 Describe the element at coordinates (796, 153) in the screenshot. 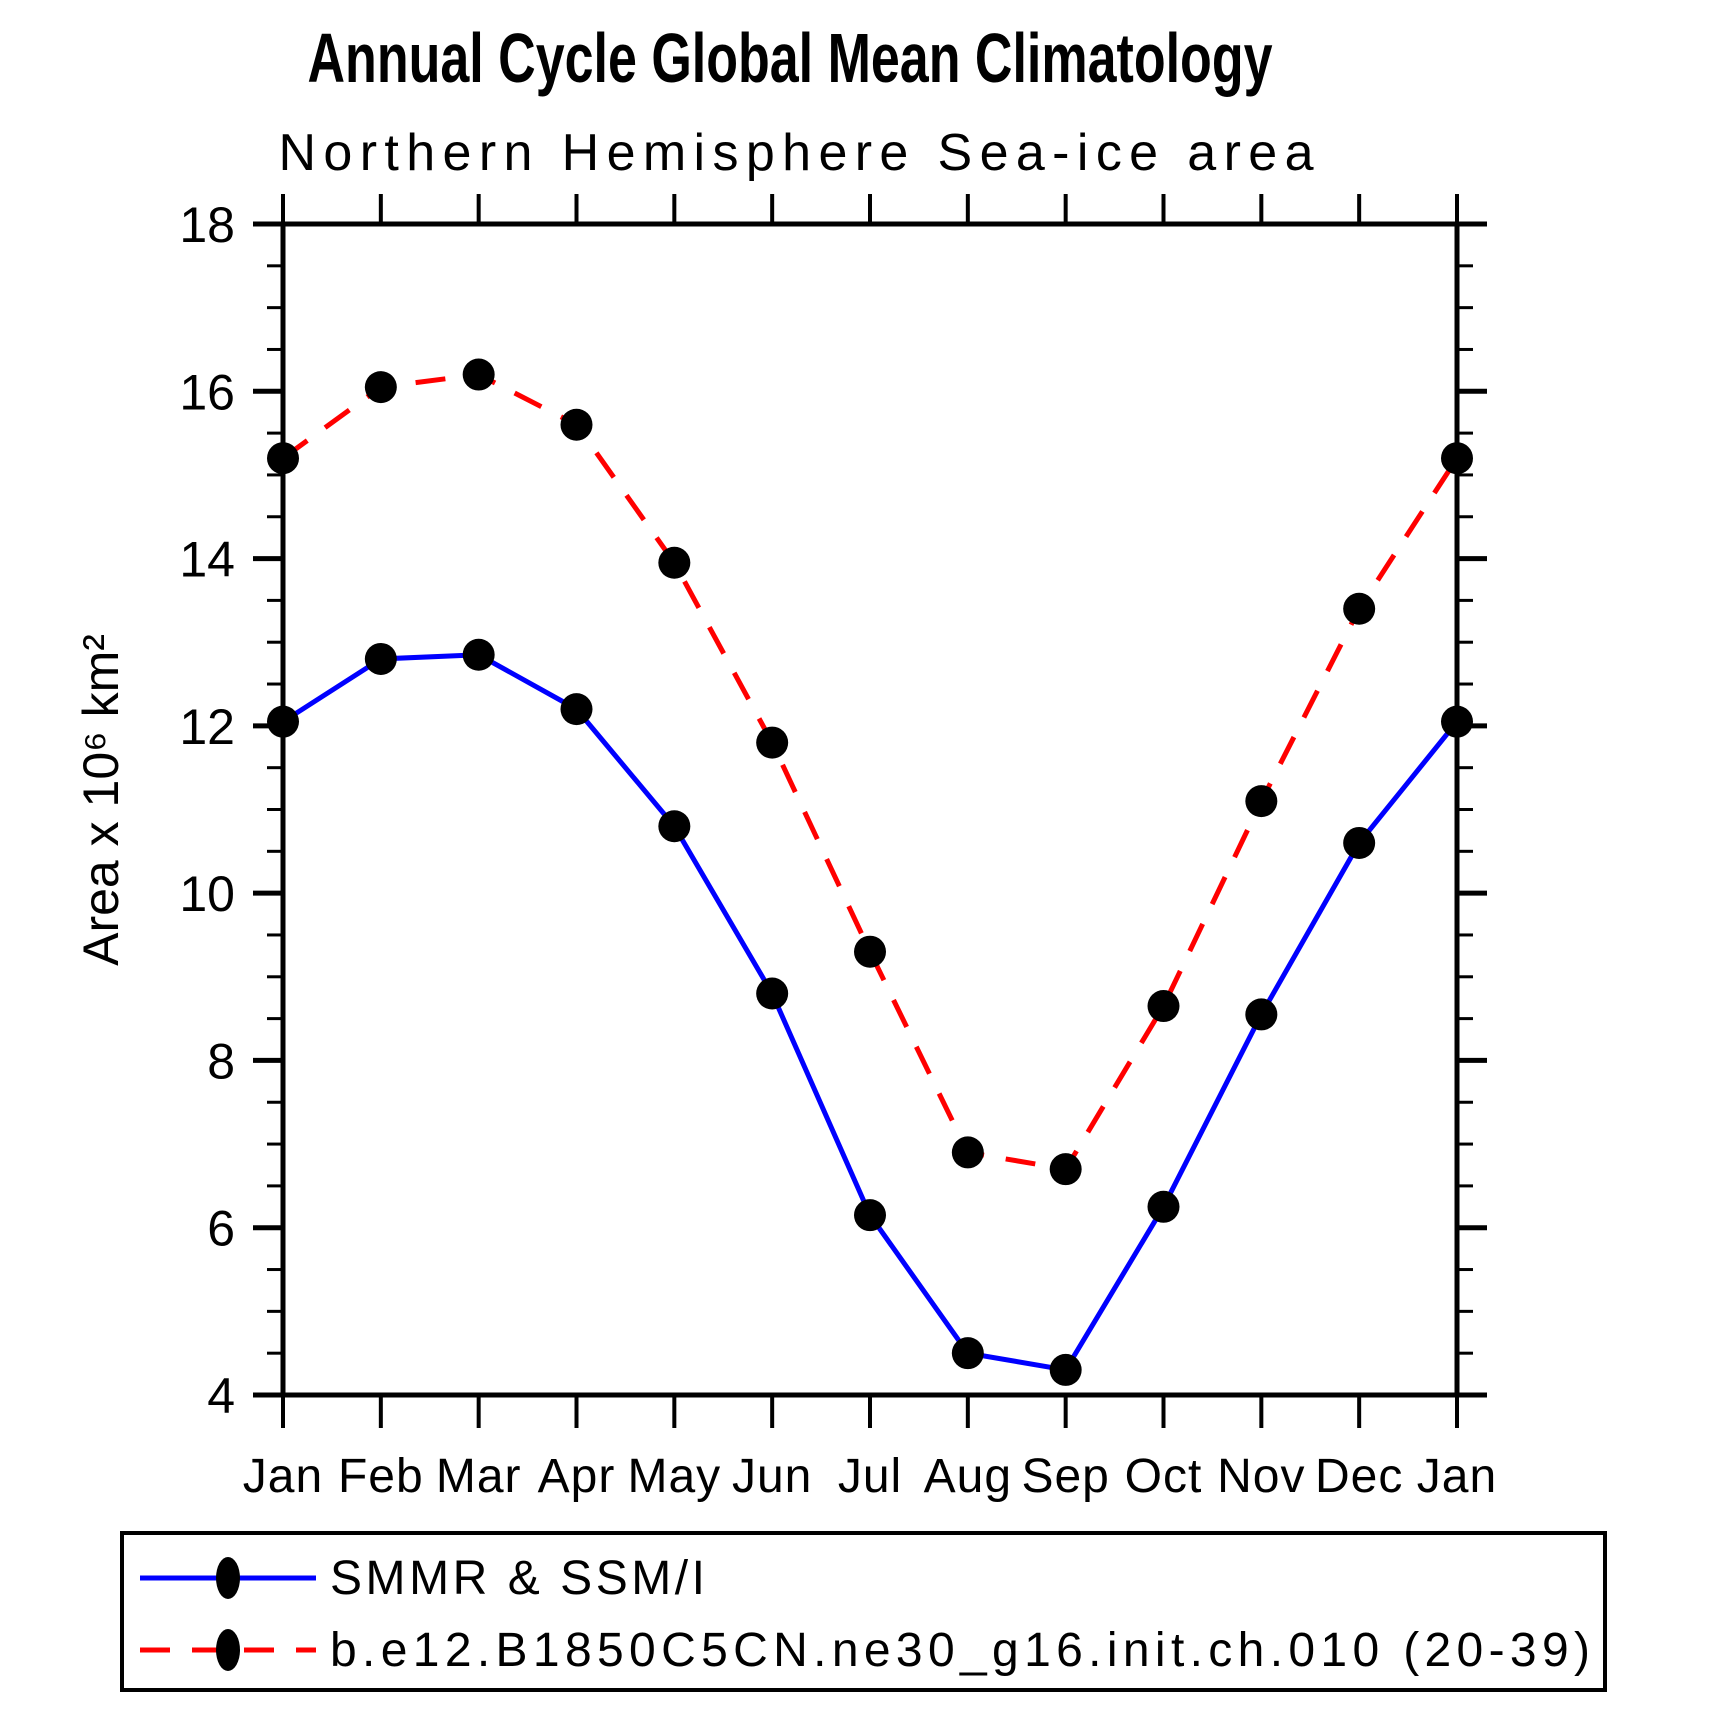

I see `chart-subtitle: Northern Hemisphere Sea-ice area` at that location.